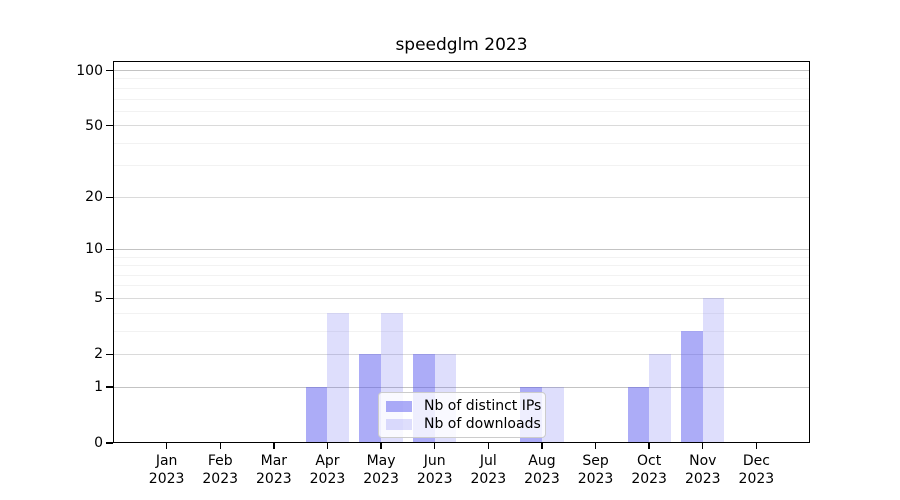  I want to click on y-tick-label: 0, so click(98, 443).